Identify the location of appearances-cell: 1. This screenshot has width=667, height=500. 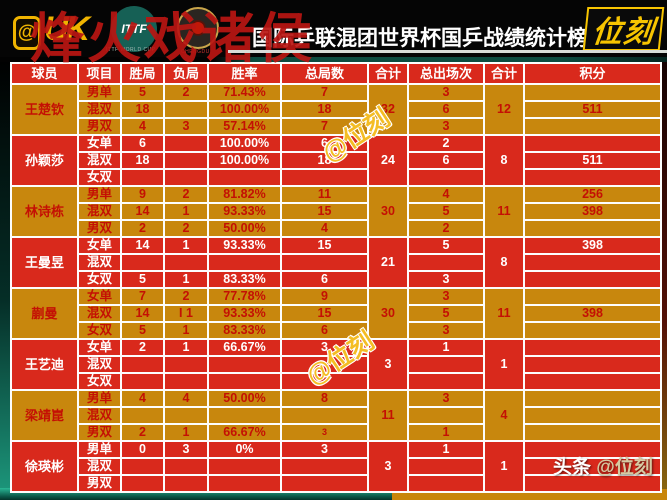
(446, 432).